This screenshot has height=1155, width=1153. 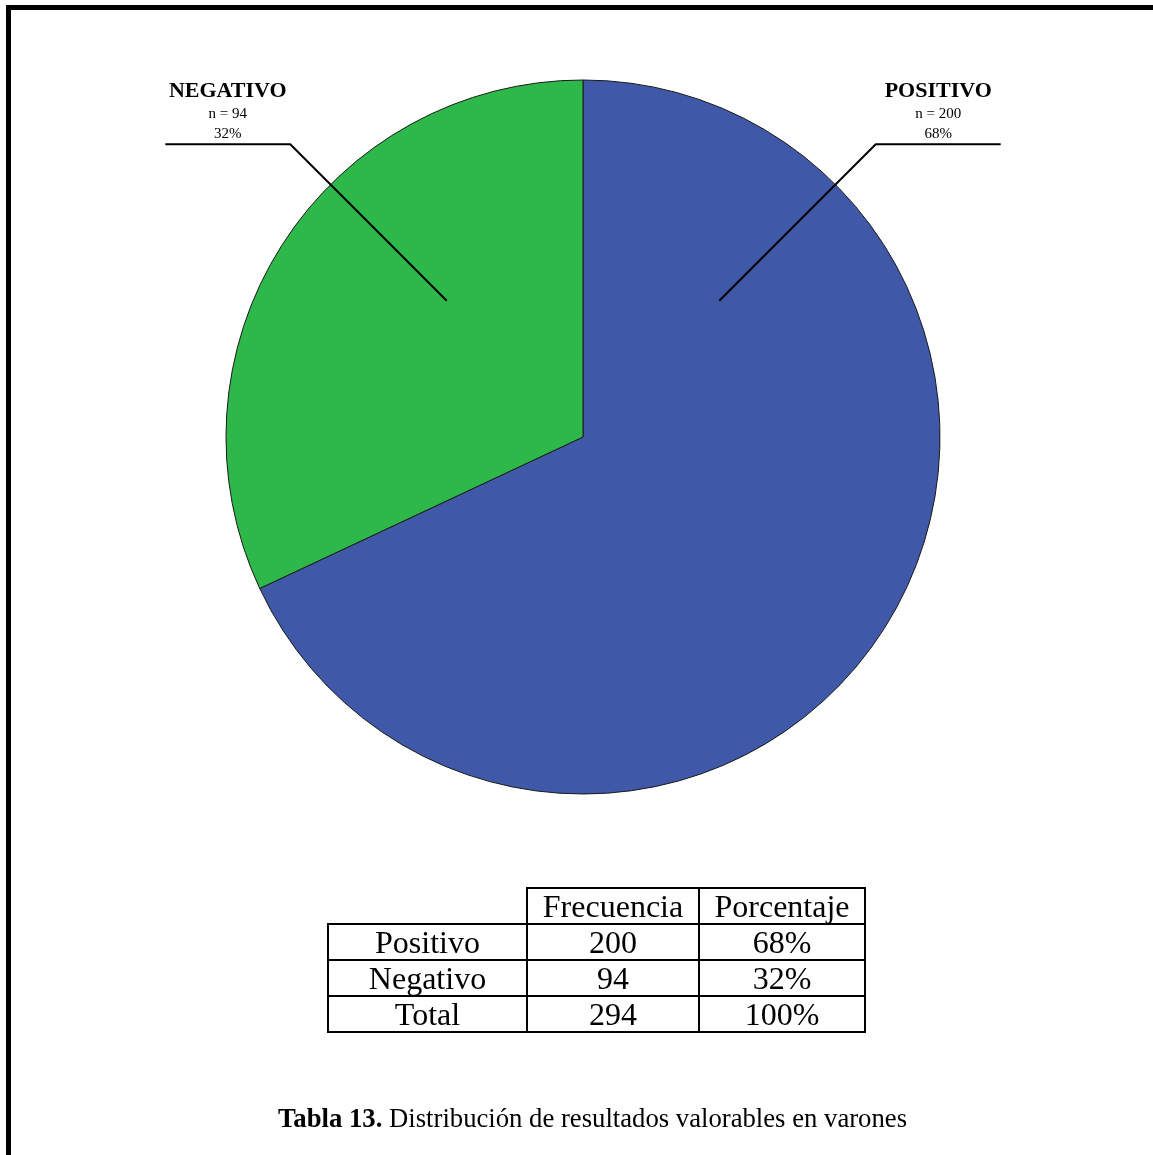 What do you see at coordinates (228, 113) in the screenshot?
I see `data-label: n = 94` at bounding box center [228, 113].